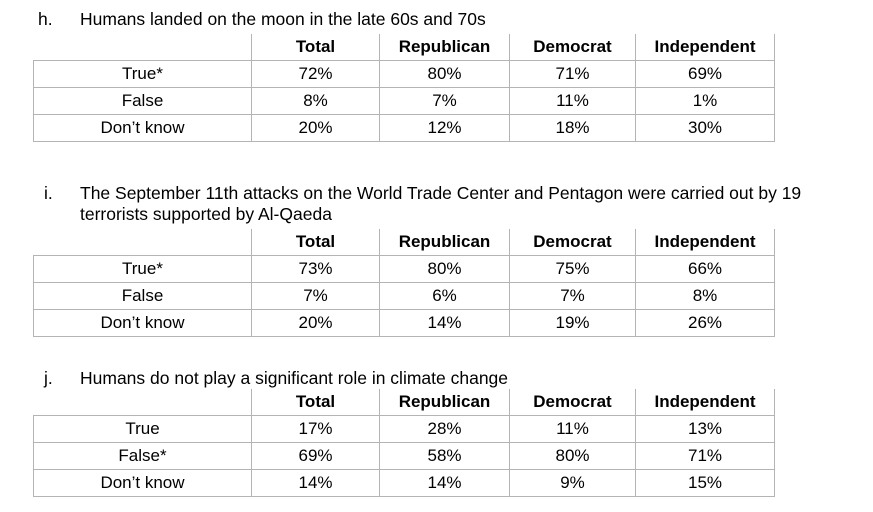 This screenshot has width=873, height=512. What do you see at coordinates (705, 269) in the screenshot?
I see `cell-independent: 66%` at bounding box center [705, 269].